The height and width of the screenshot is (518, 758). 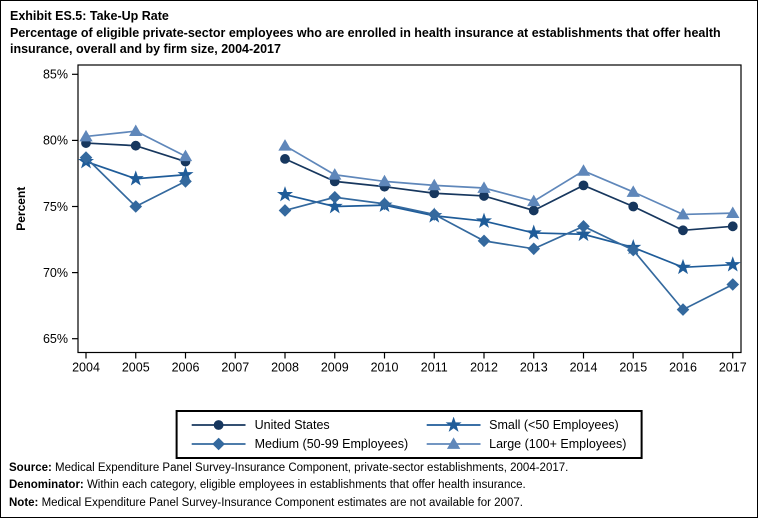 I want to click on series-line-medium-50-99-employees-, so click(x=509, y=253).